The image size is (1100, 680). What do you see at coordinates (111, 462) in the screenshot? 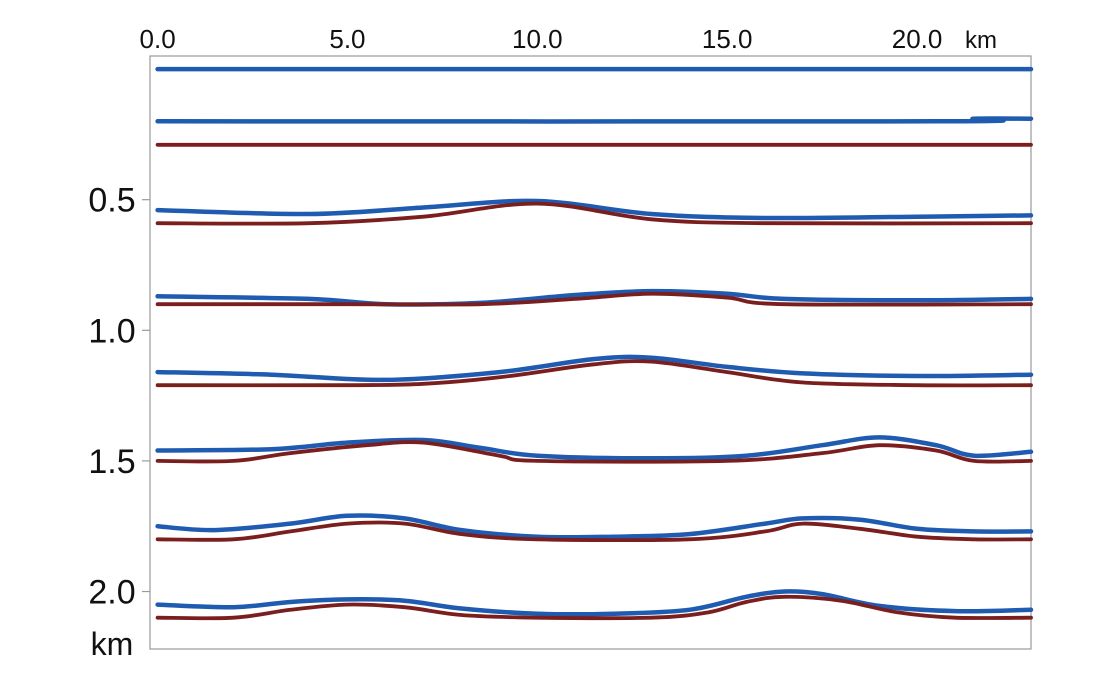
I see `y-tick-label: 1.5` at bounding box center [111, 462].